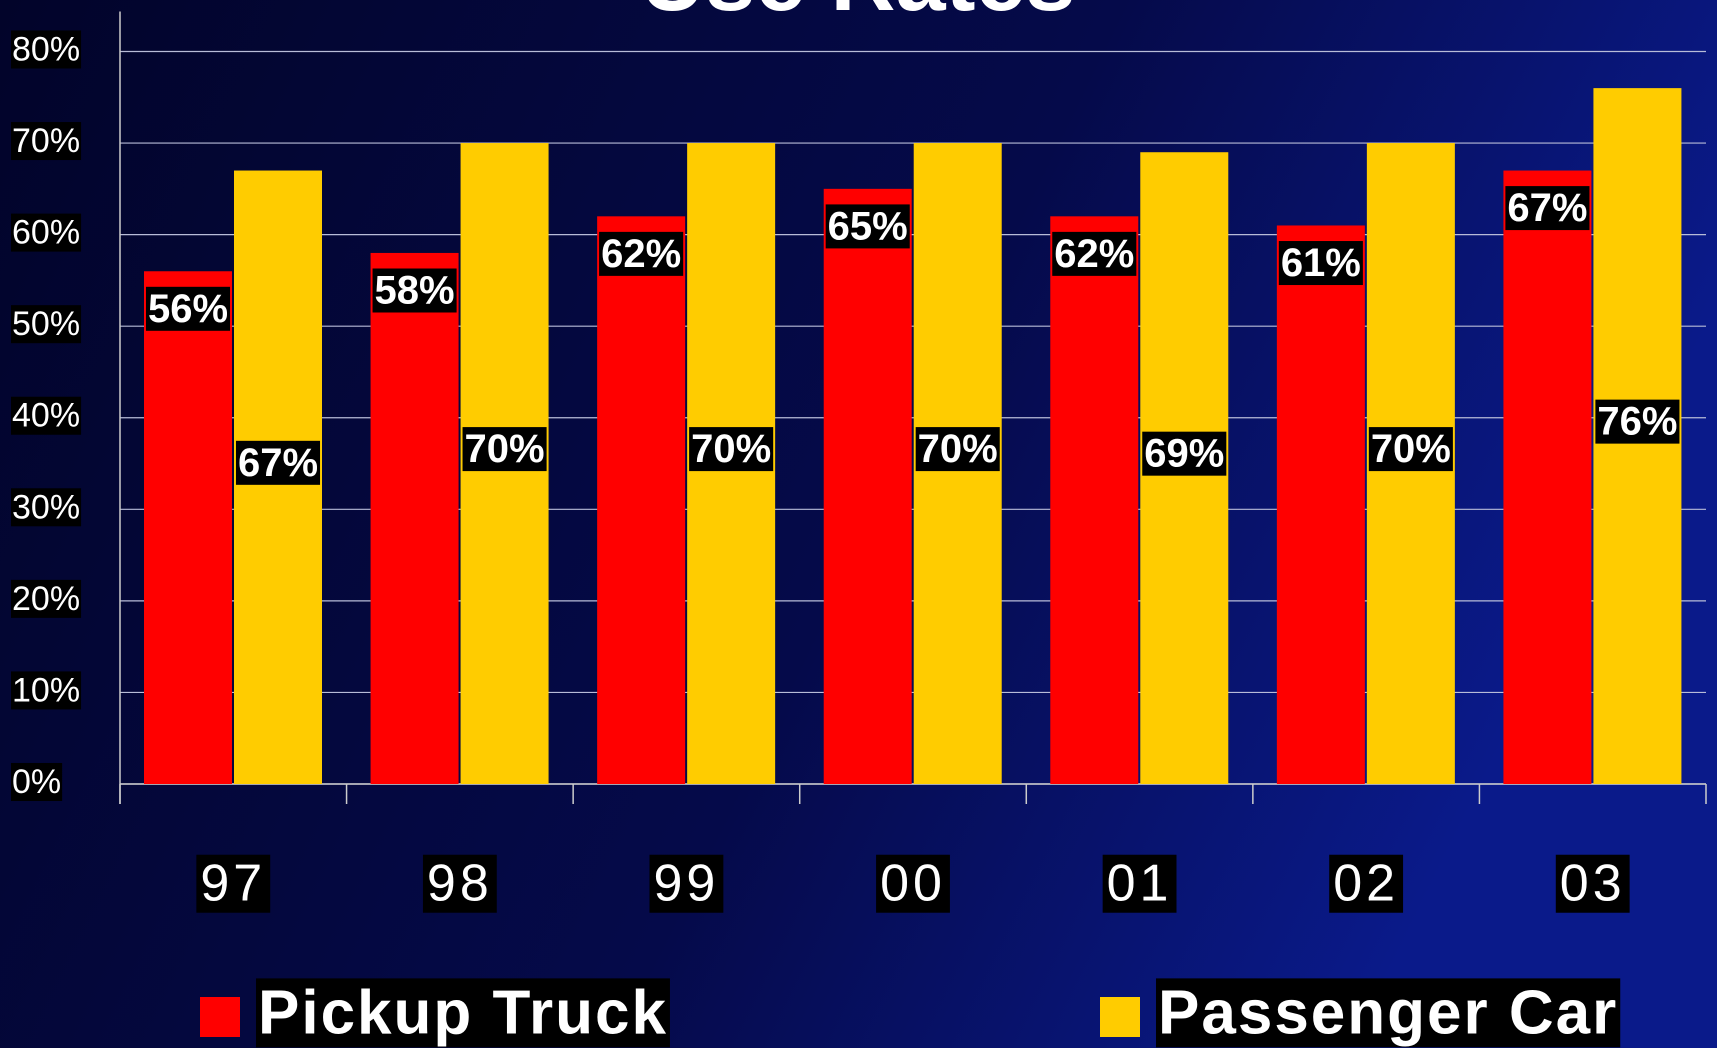 The height and width of the screenshot is (1048, 1717). I want to click on y-tick-label-group: 80%, so click(46, 49).